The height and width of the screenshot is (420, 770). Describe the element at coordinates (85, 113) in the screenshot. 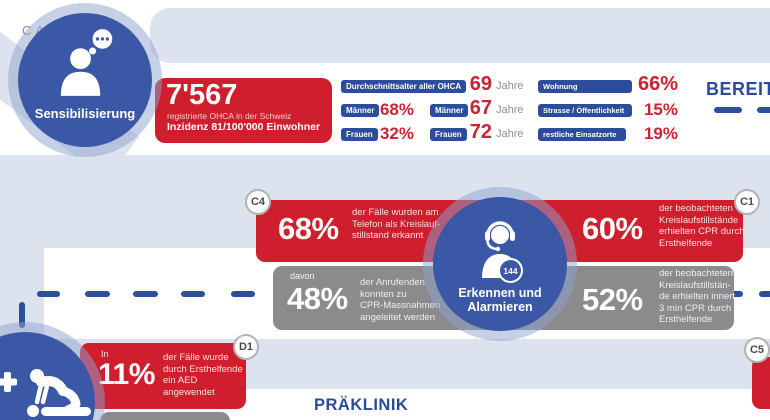

I see `sensibilisierung-label: Sensibilisierung` at that location.